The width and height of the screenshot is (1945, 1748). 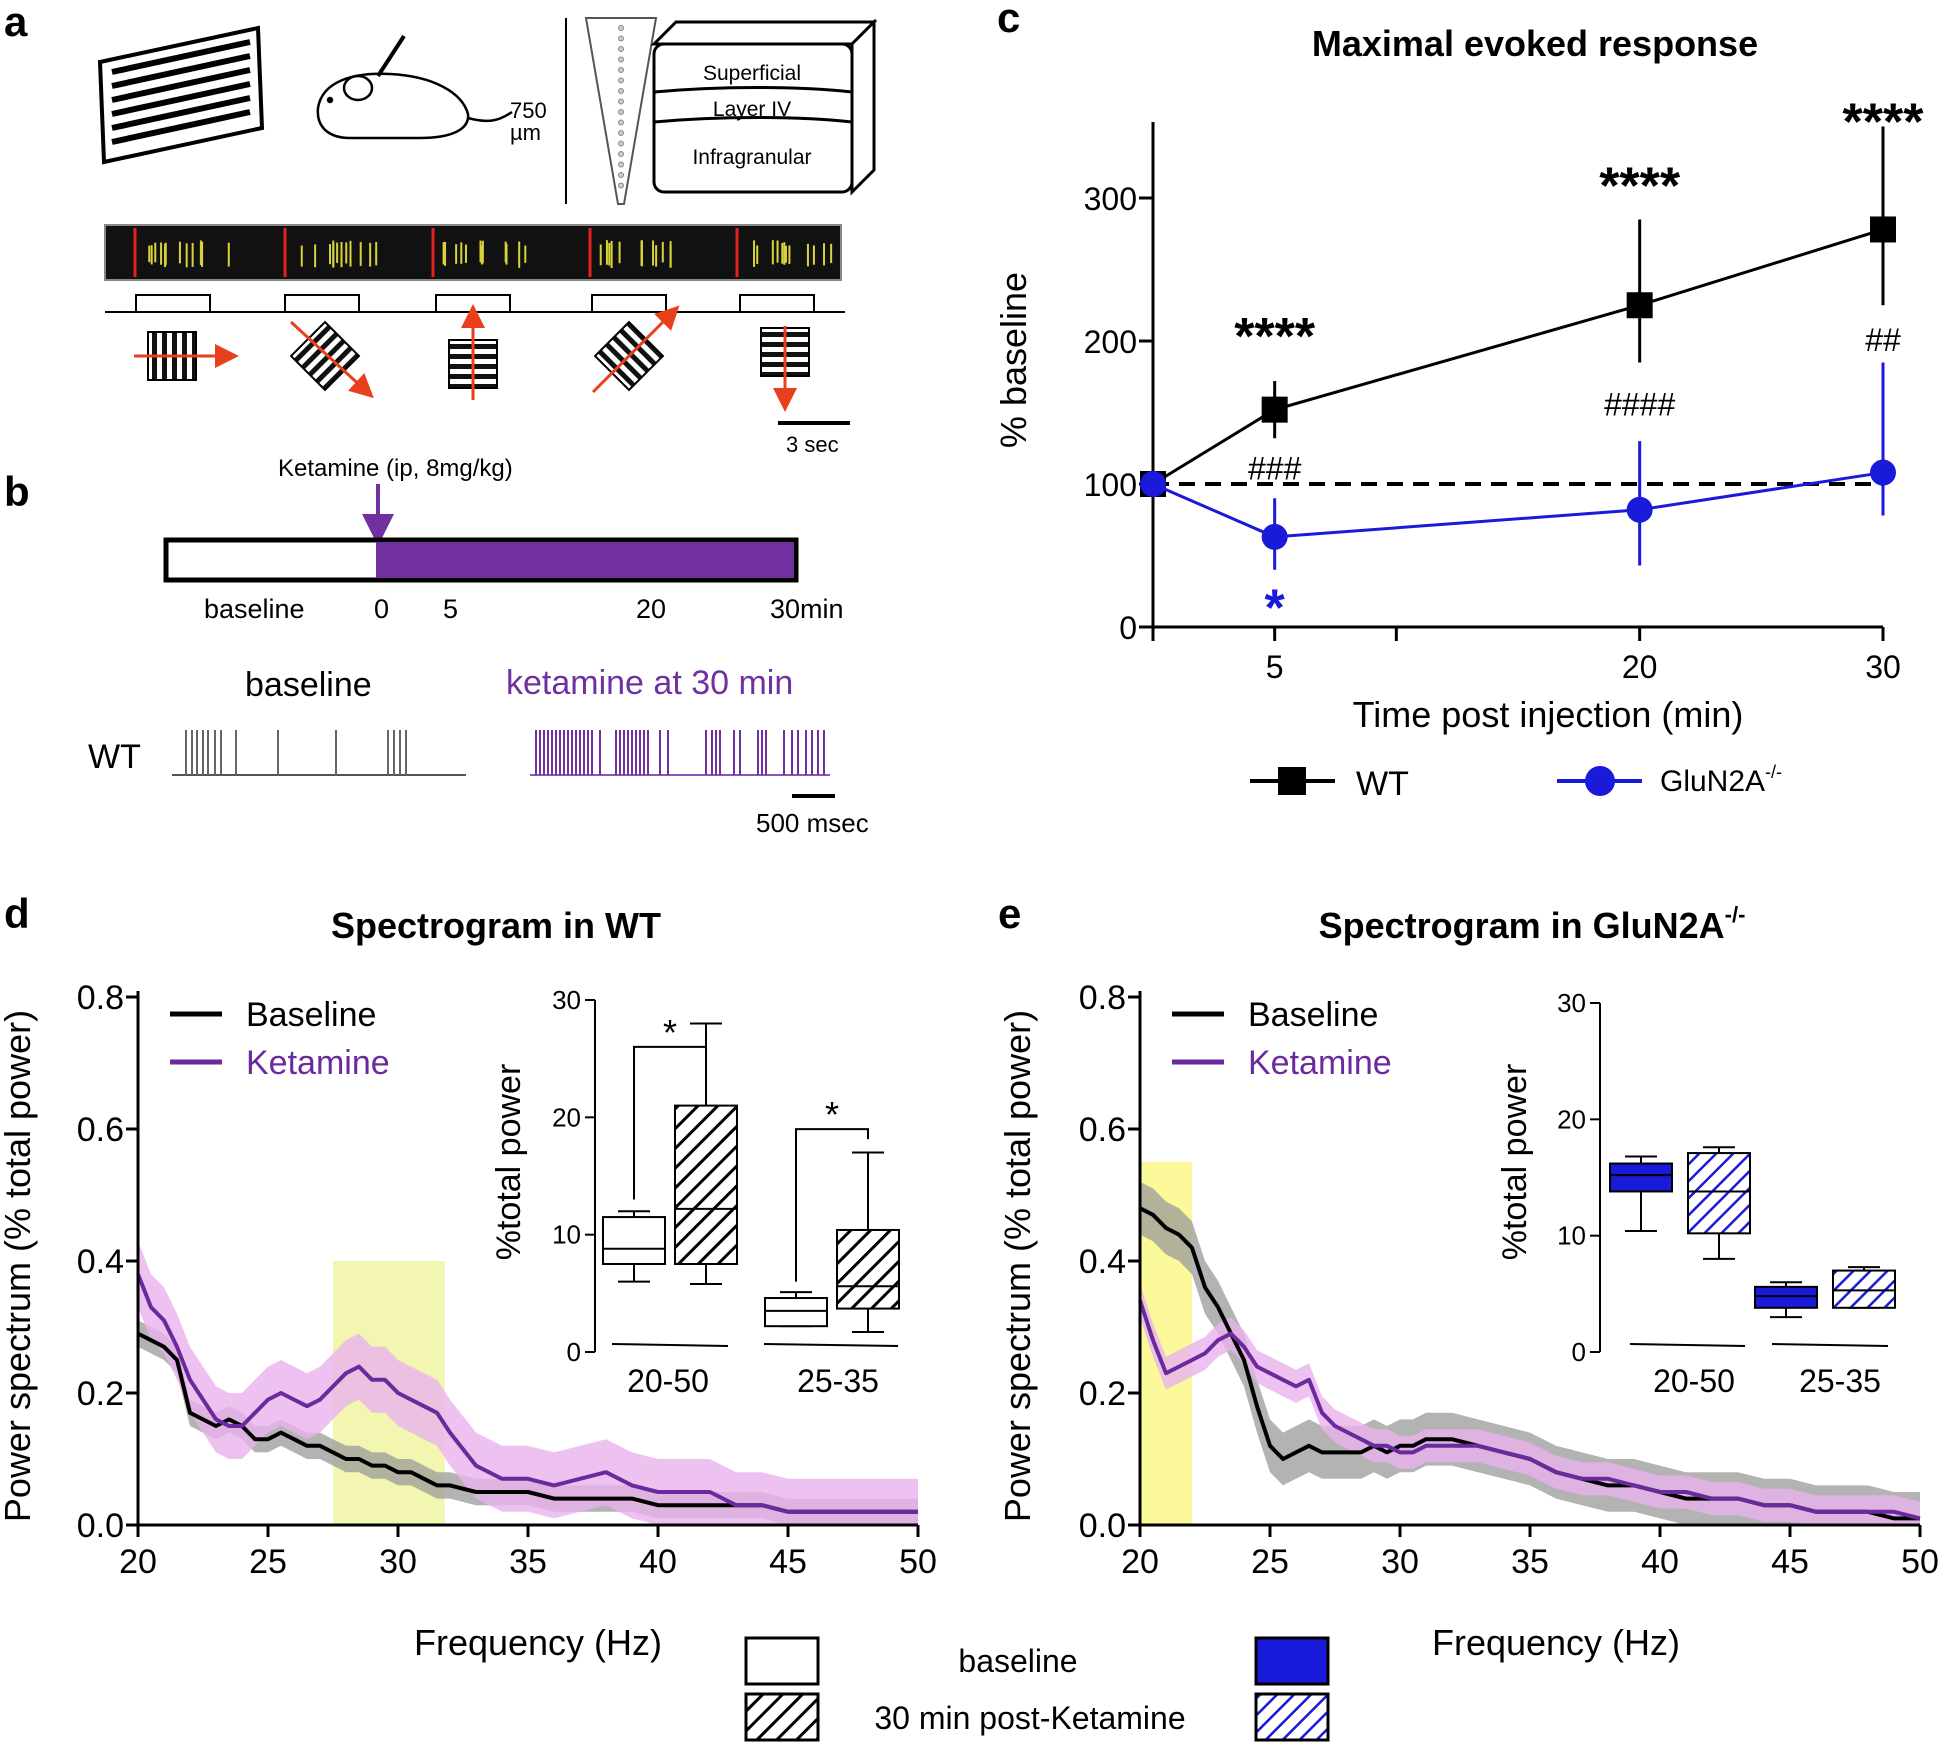 What do you see at coordinates (1790, 1562) in the screenshot?
I see `x-tick-label: 45` at bounding box center [1790, 1562].